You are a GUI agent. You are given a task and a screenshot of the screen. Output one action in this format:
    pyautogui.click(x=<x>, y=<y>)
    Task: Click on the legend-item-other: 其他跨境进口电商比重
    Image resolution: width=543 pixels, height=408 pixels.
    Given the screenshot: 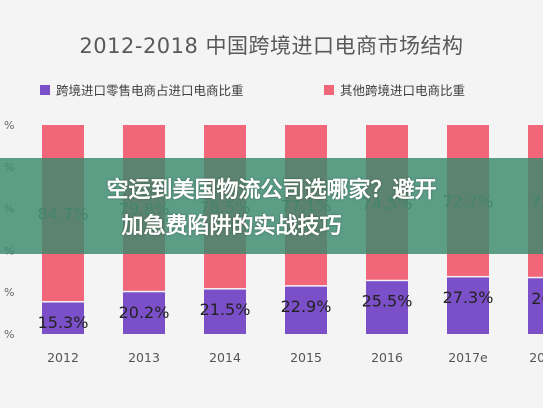 What is the action you would take?
    pyautogui.click(x=394, y=89)
    